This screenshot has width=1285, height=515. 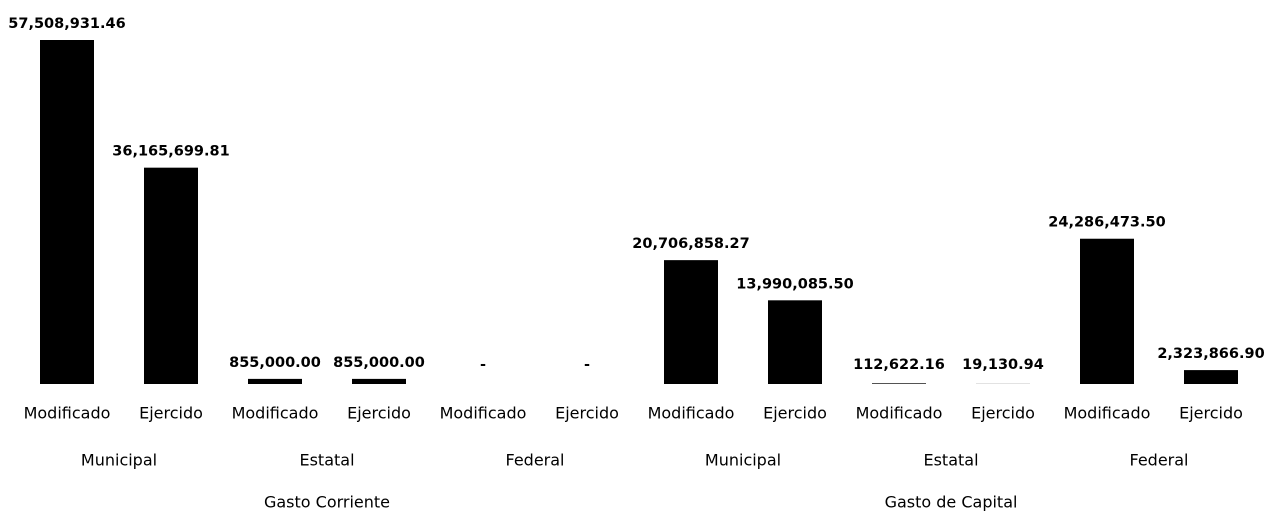 What do you see at coordinates (327, 502) in the screenshot?
I see `supergroup-label: Gasto Corriente` at bounding box center [327, 502].